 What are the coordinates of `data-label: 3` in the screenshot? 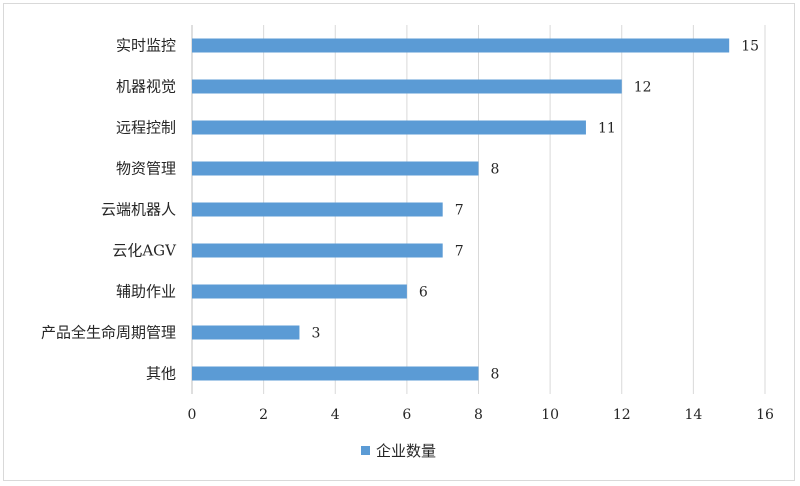 It's located at (315, 334).